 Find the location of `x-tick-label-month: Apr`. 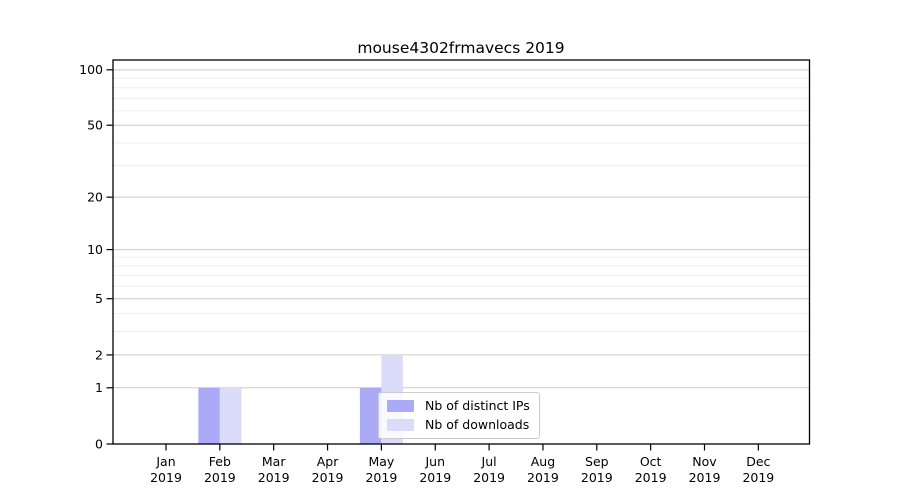

x-tick-label-month: Apr is located at coordinates (328, 461).